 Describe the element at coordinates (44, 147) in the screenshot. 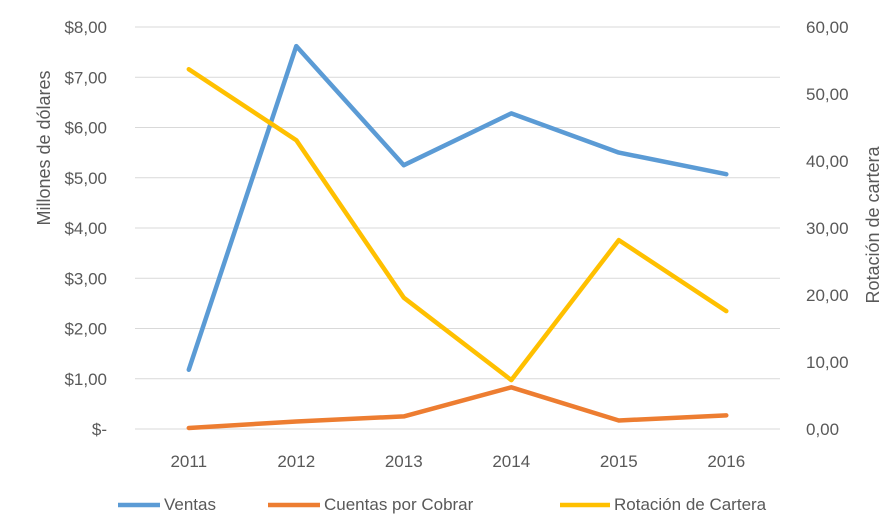

I see `left-axis-title: Millones de dólares` at that location.